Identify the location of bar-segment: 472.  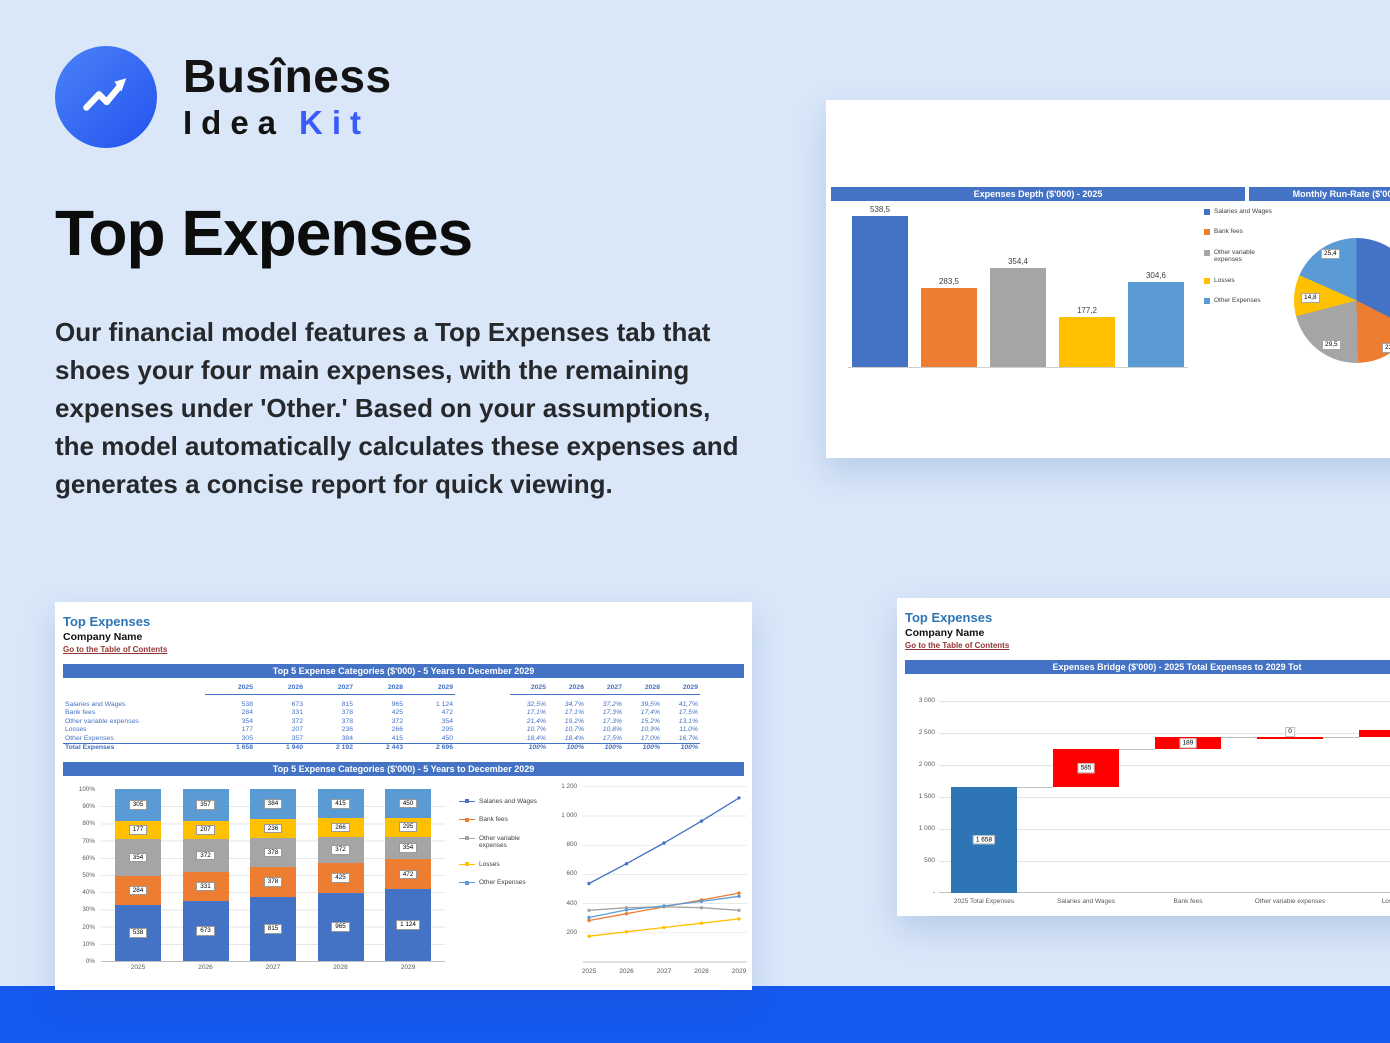
(408, 874).